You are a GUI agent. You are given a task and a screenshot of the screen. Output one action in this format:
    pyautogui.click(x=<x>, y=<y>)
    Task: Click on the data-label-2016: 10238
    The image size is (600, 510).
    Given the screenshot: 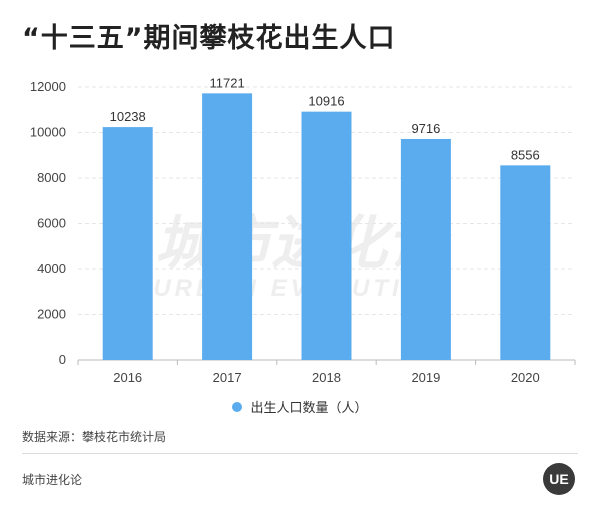 What is the action you would take?
    pyautogui.click(x=128, y=116)
    